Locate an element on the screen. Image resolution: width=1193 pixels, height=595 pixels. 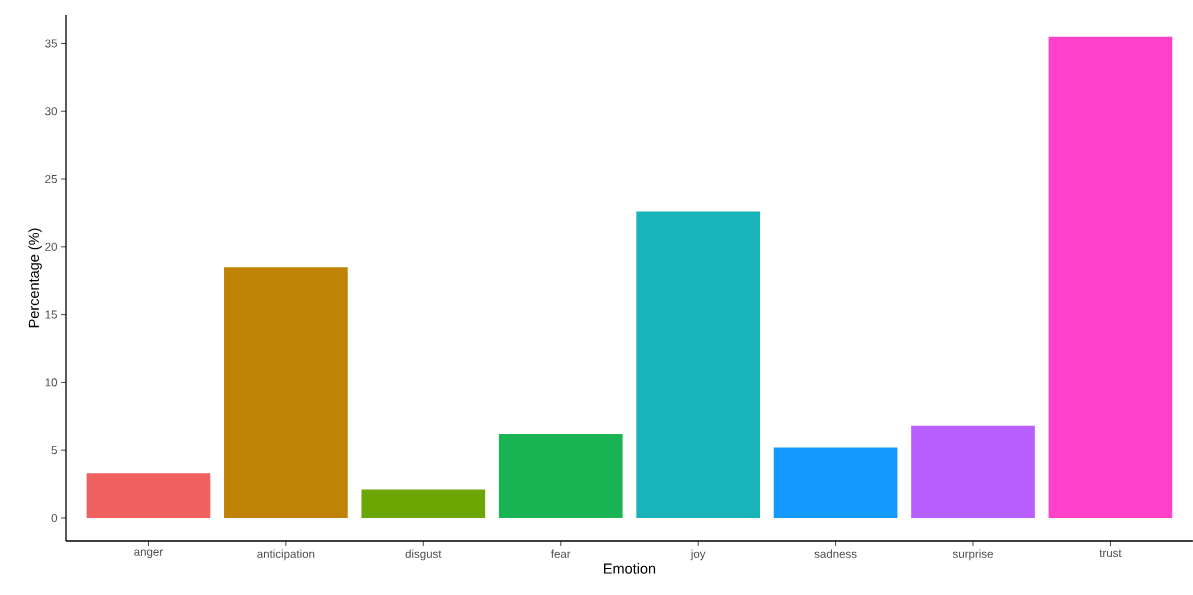
x-tick-label: trust is located at coordinates (1110, 553).